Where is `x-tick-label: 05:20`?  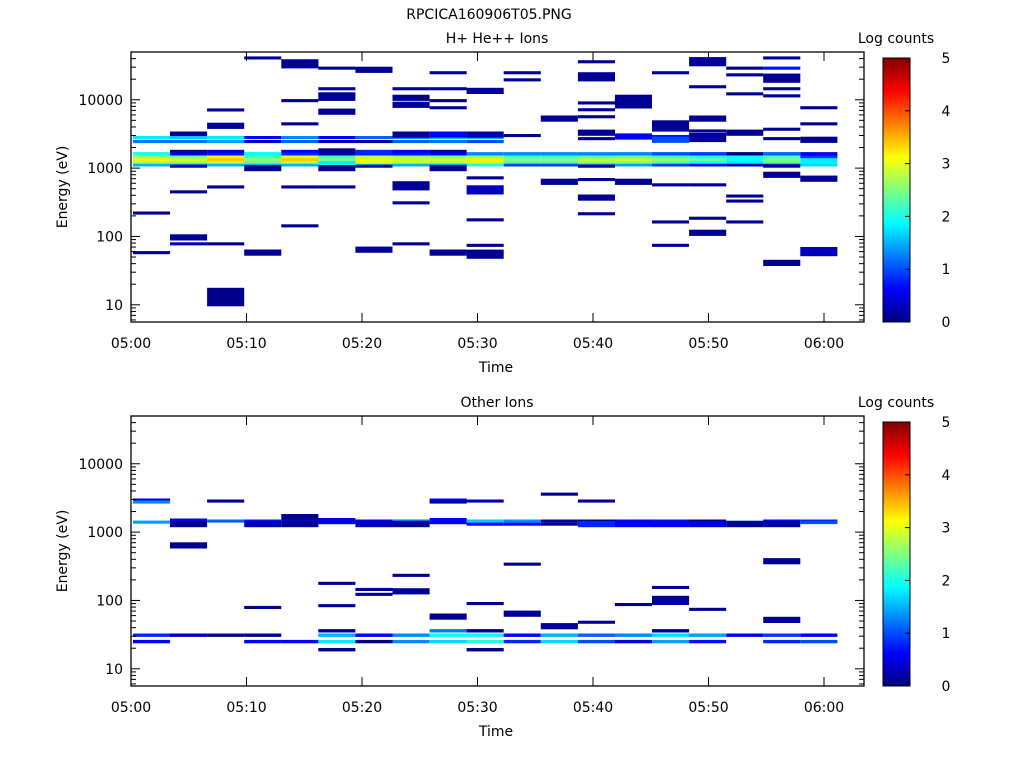 x-tick-label: 05:20 is located at coordinates (362, 344).